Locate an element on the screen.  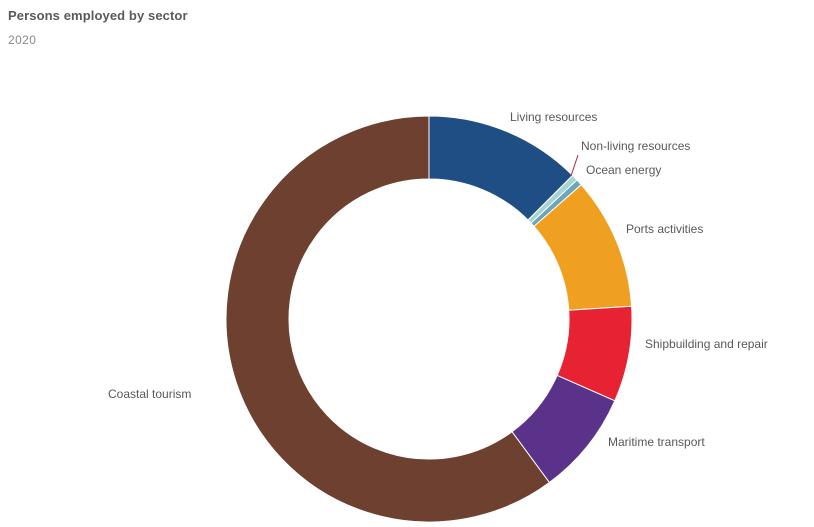
label-shipbuilding-and-repair: Shipbuilding and repair is located at coordinates (706, 344).